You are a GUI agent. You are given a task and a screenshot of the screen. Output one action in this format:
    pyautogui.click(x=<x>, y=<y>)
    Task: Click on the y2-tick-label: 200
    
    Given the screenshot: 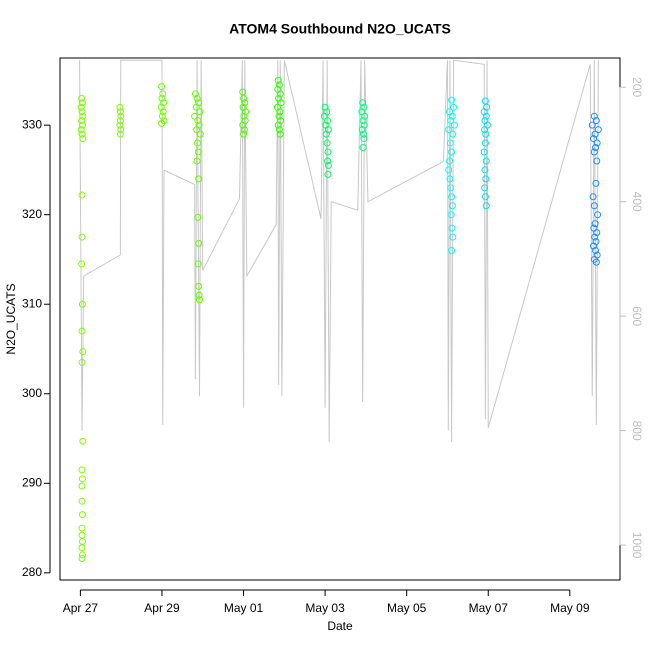 What is the action you would take?
    pyautogui.click(x=637, y=87)
    